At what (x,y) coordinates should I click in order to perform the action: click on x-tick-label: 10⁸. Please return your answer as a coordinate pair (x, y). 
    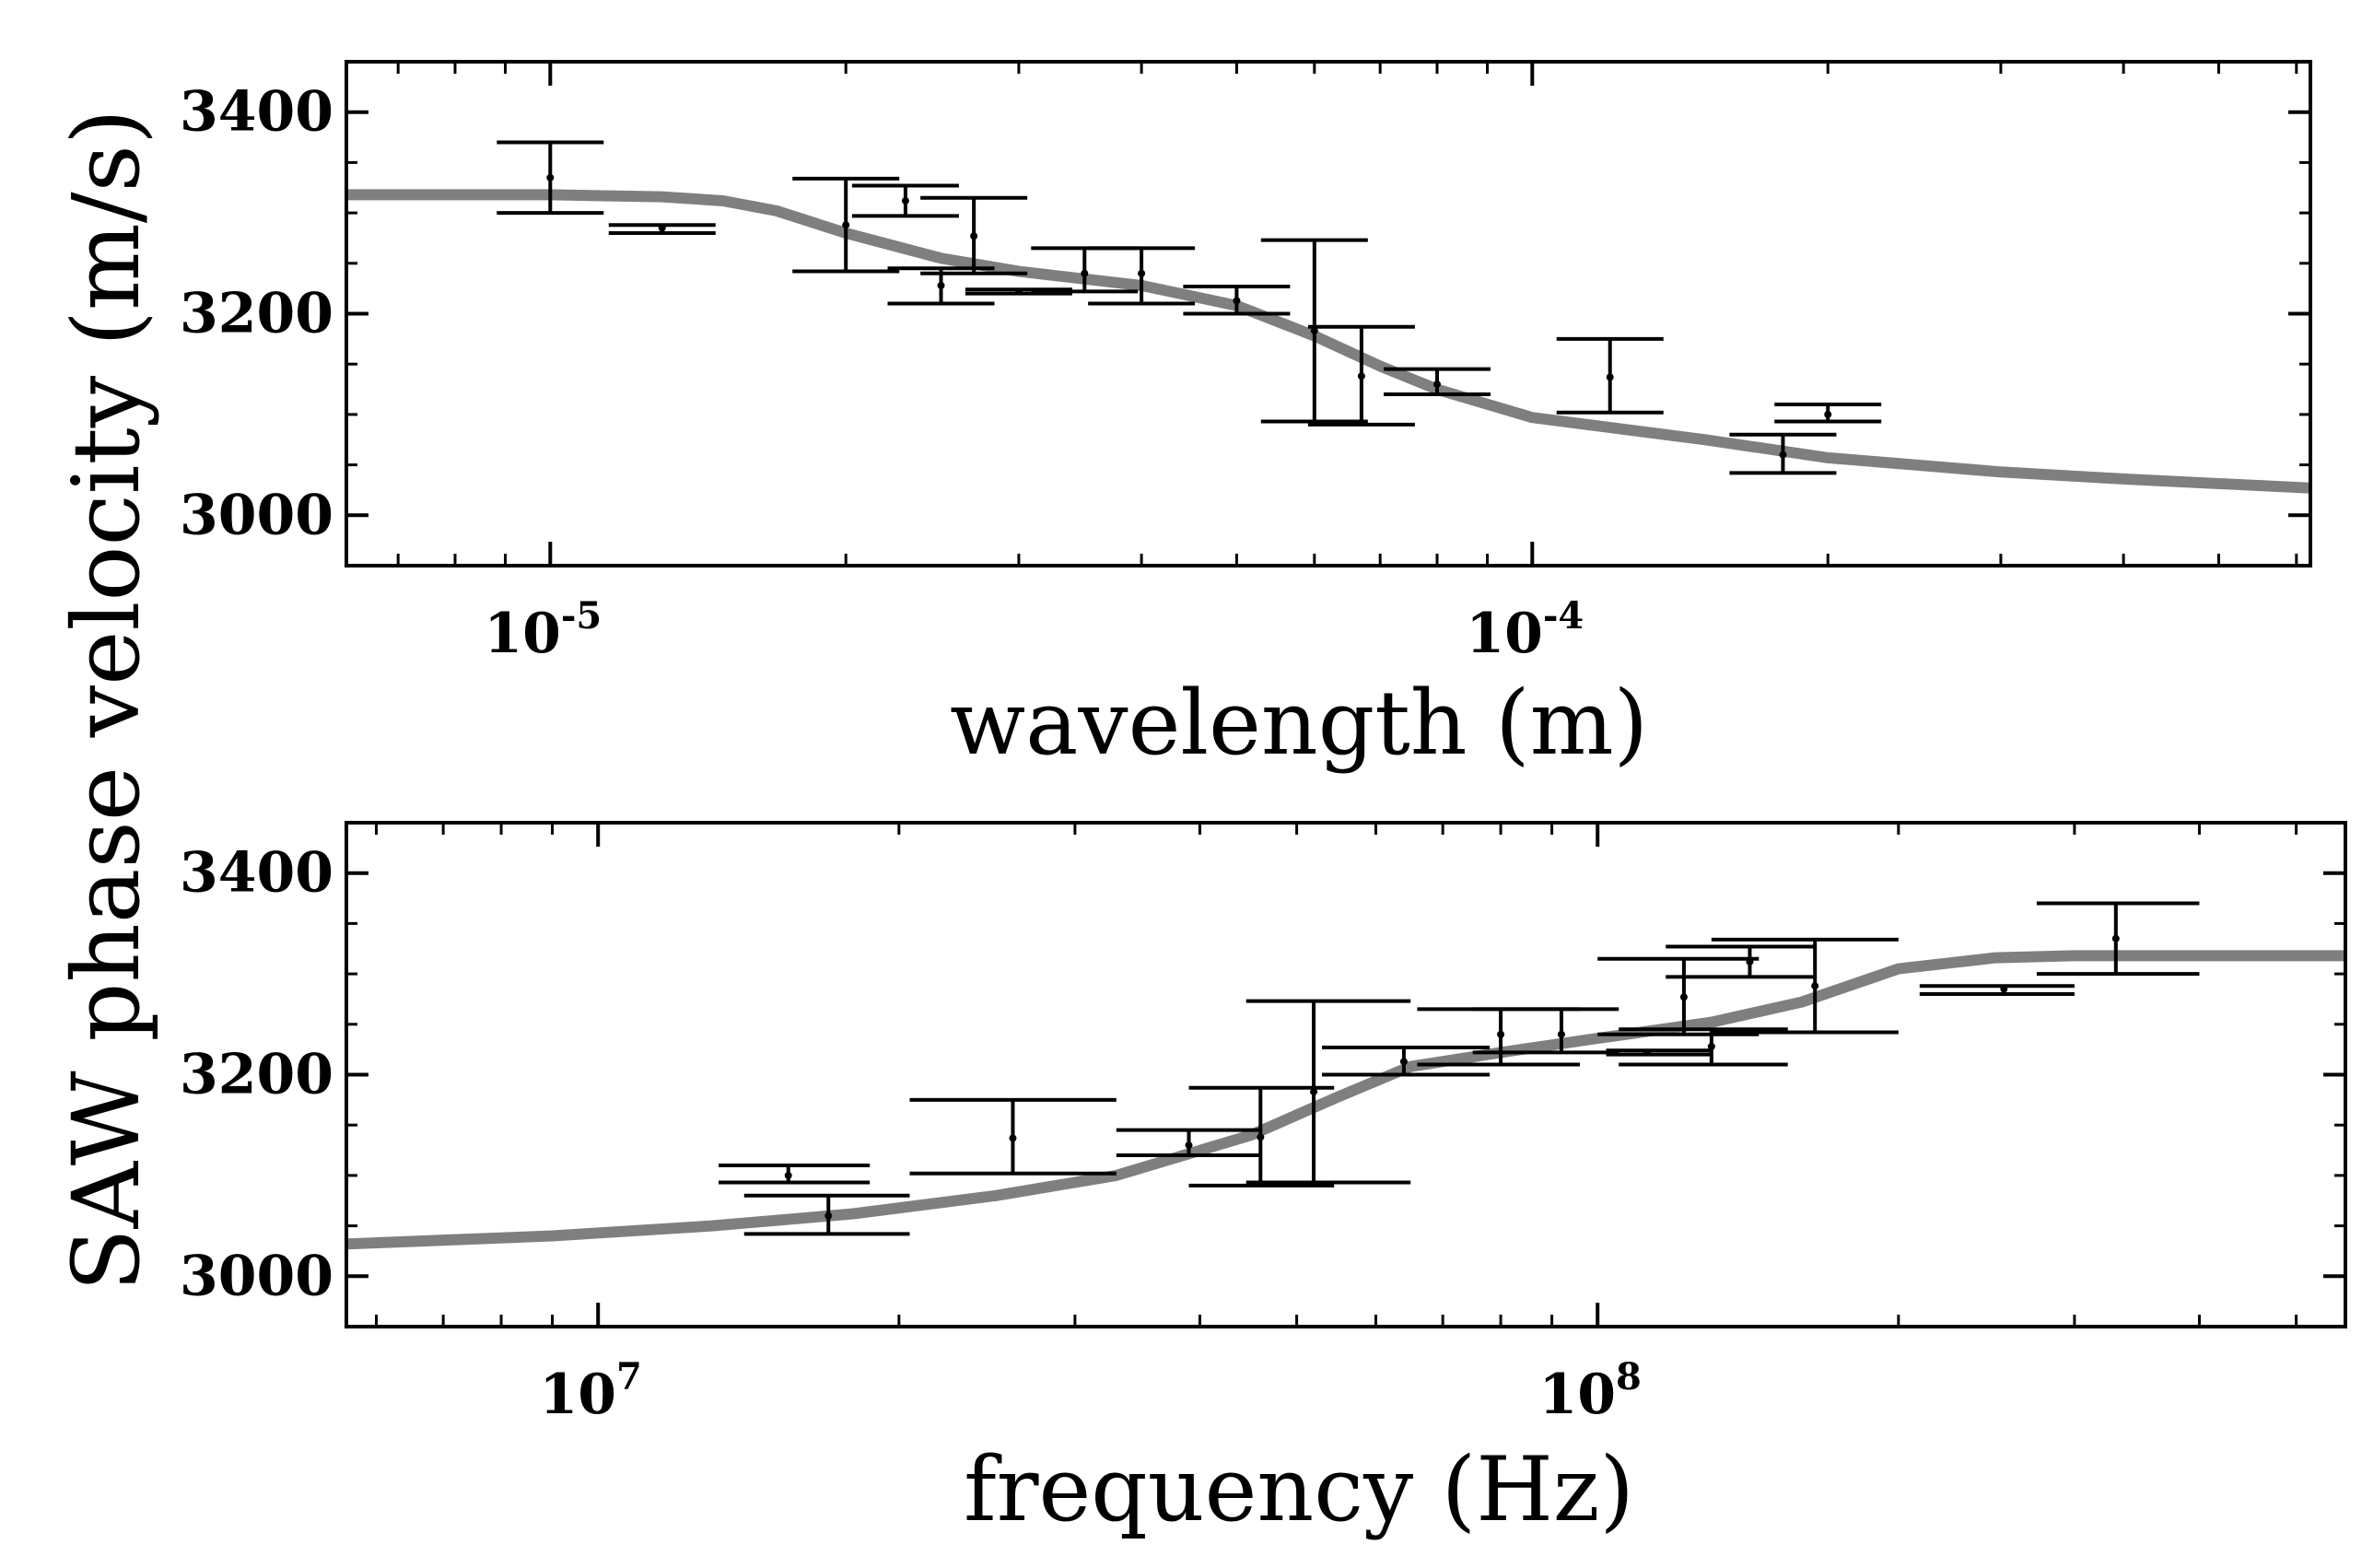
    Looking at the image, I should click on (1590, 1391).